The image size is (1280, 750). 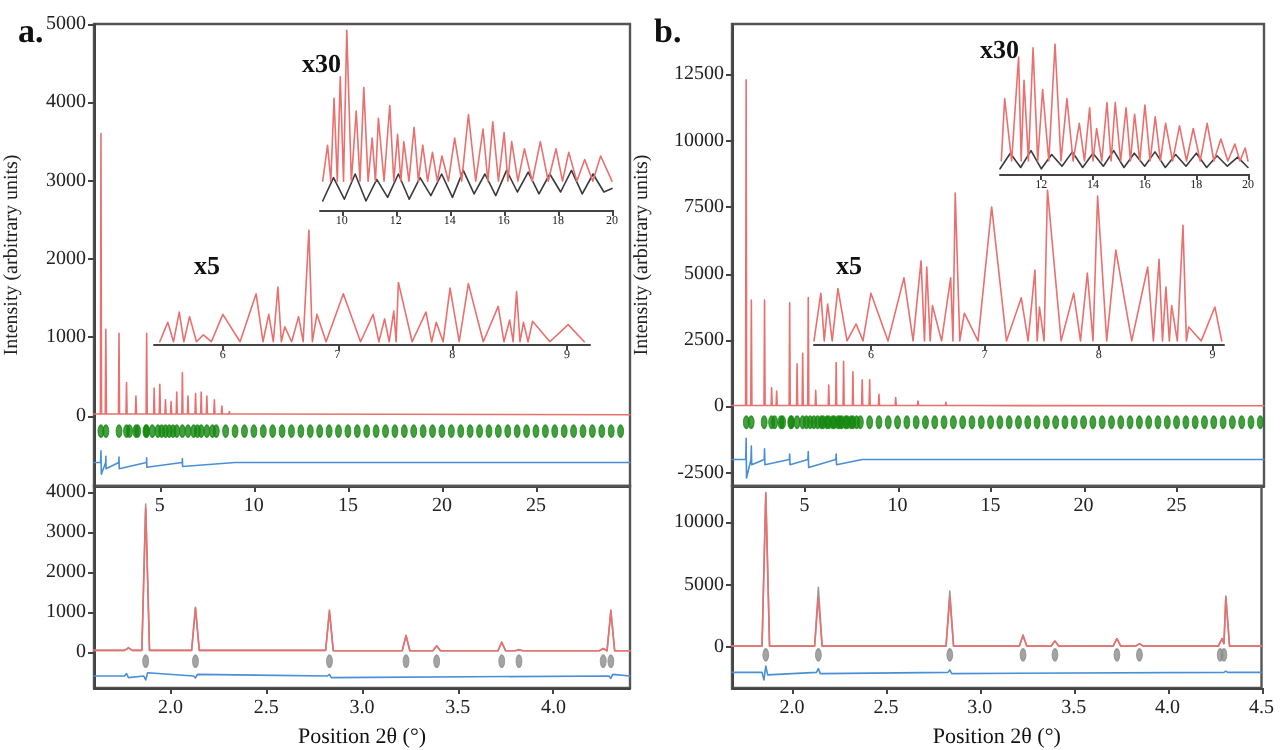 I want to click on x-tick-label: 4.5, so click(x=1261, y=708).